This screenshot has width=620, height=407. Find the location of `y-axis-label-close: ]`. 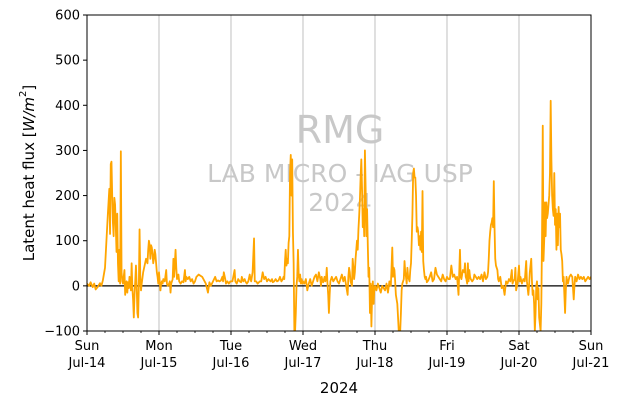

y-axis-label-close: ] is located at coordinates (29, 88).